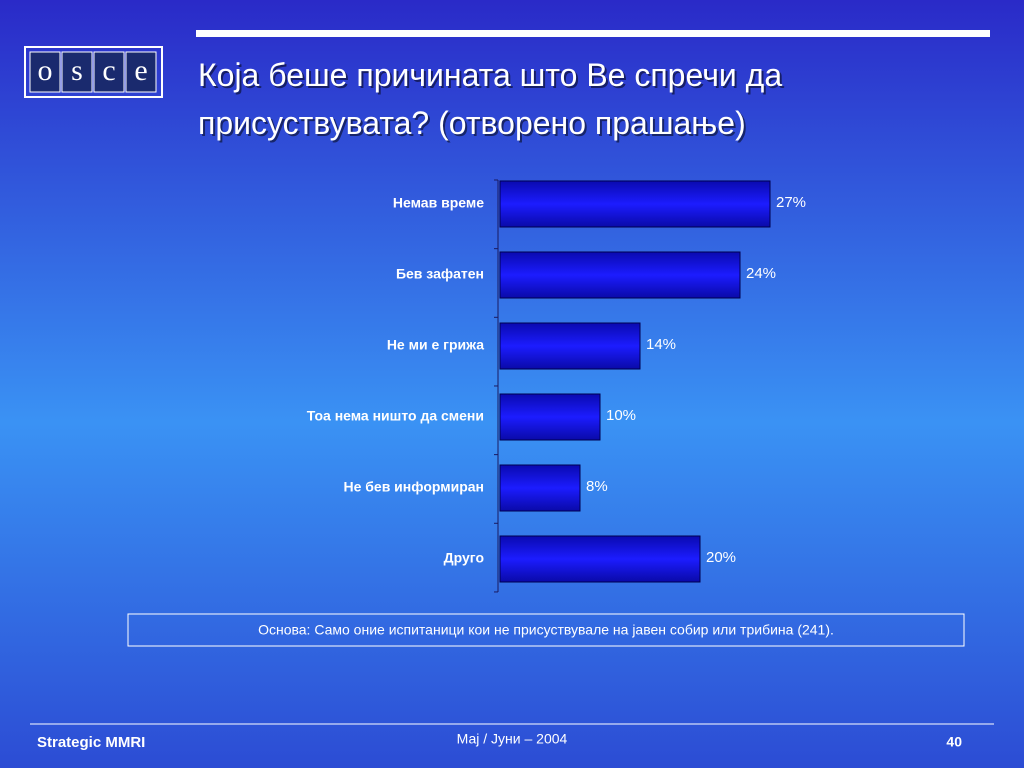  What do you see at coordinates (440, 274) in the screenshot?
I see `category-label: Бев зафатен` at bounding box center [440, 274].